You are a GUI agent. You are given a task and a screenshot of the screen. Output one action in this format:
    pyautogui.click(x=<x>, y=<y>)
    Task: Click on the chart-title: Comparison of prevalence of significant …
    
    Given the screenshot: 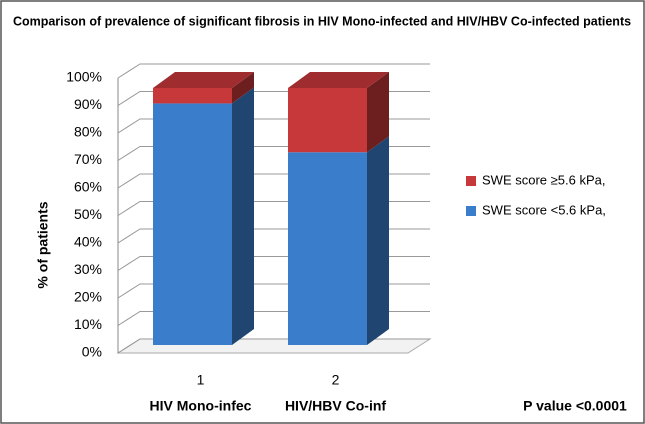 What is the action you would take?
    pyautogui.click(x=322, y=21)
    